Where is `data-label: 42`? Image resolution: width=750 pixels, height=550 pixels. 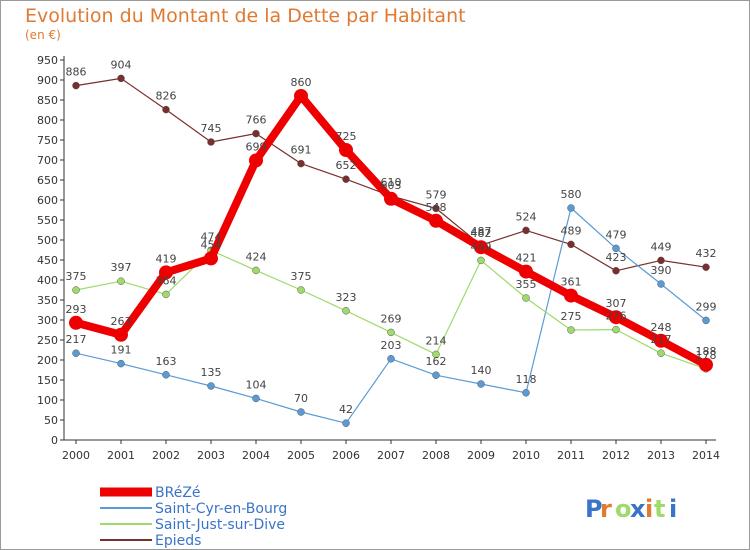
data-label: 42 is located at coordinates (346, 409).